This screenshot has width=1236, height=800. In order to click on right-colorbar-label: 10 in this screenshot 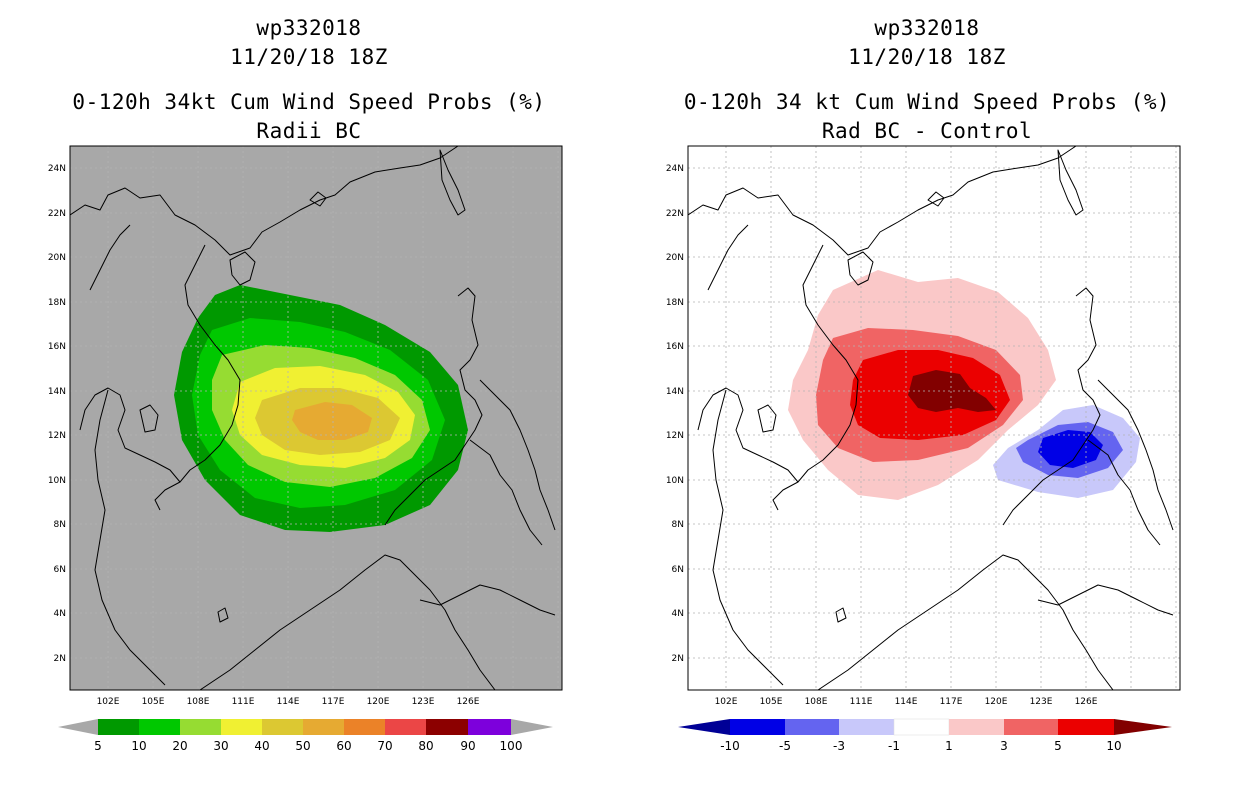, I will do `click(1113, 746)`.